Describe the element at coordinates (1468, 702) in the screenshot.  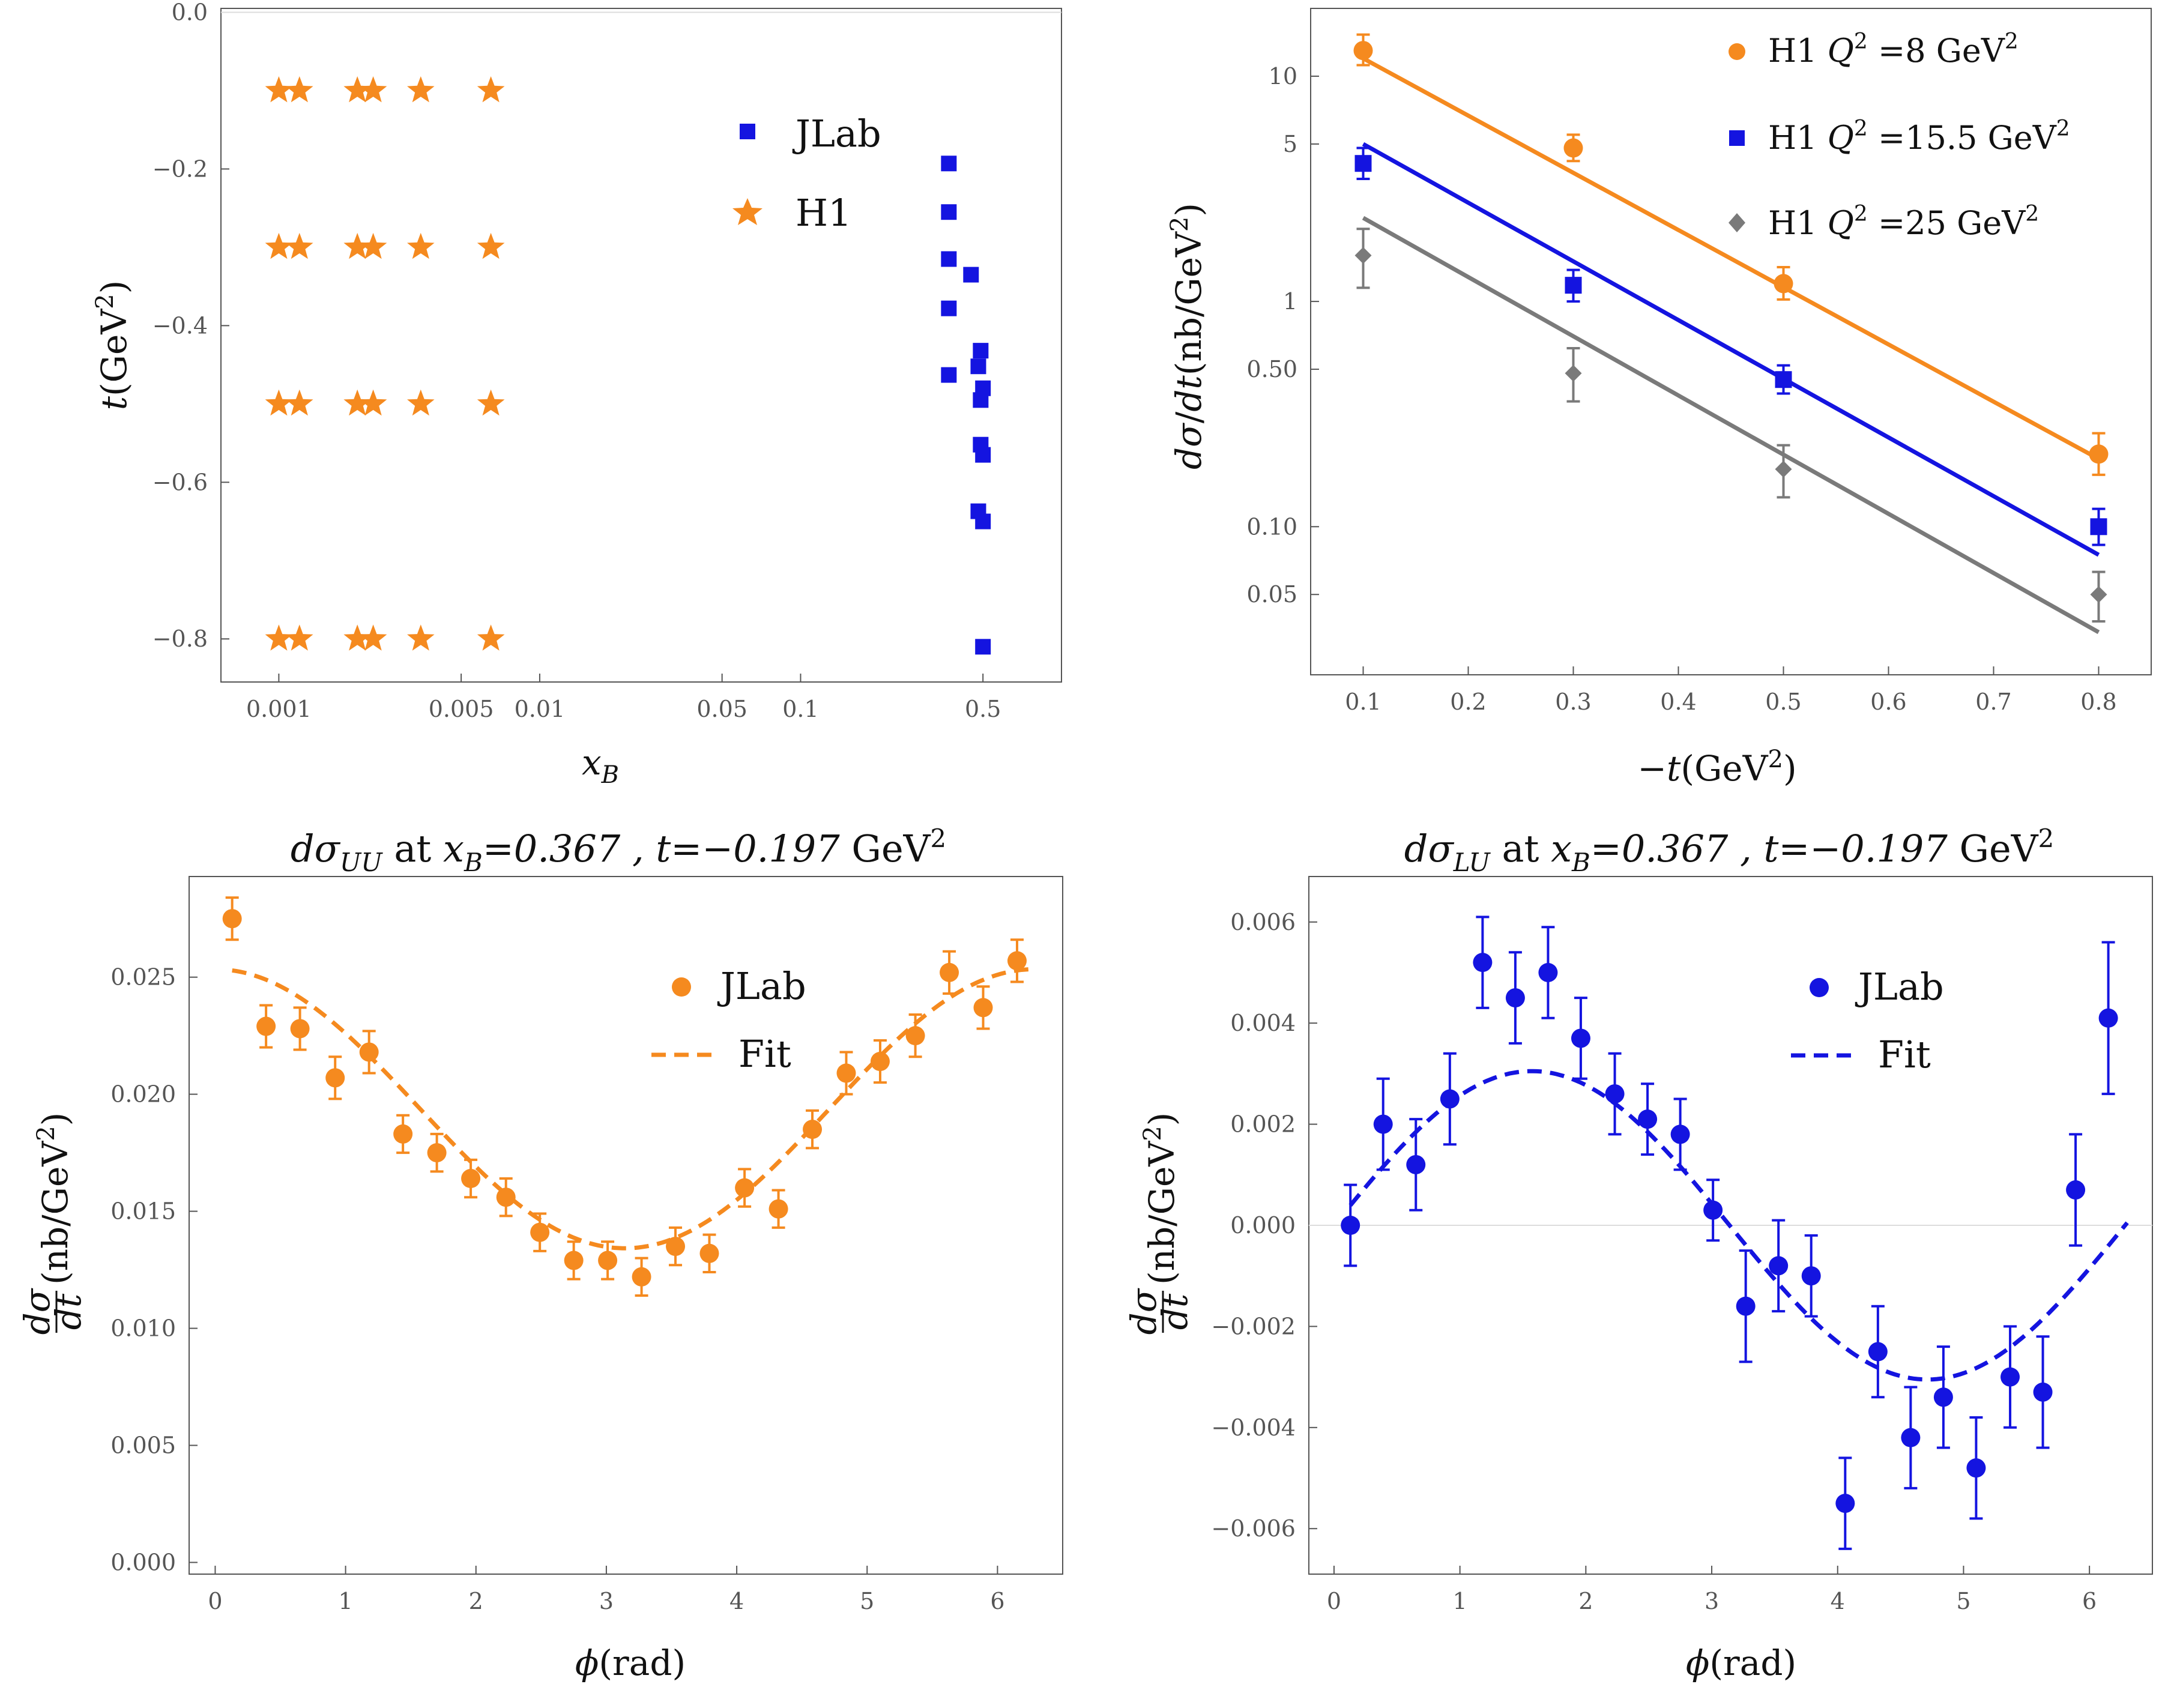
I see `x-tick-label: 0.2` at that location.